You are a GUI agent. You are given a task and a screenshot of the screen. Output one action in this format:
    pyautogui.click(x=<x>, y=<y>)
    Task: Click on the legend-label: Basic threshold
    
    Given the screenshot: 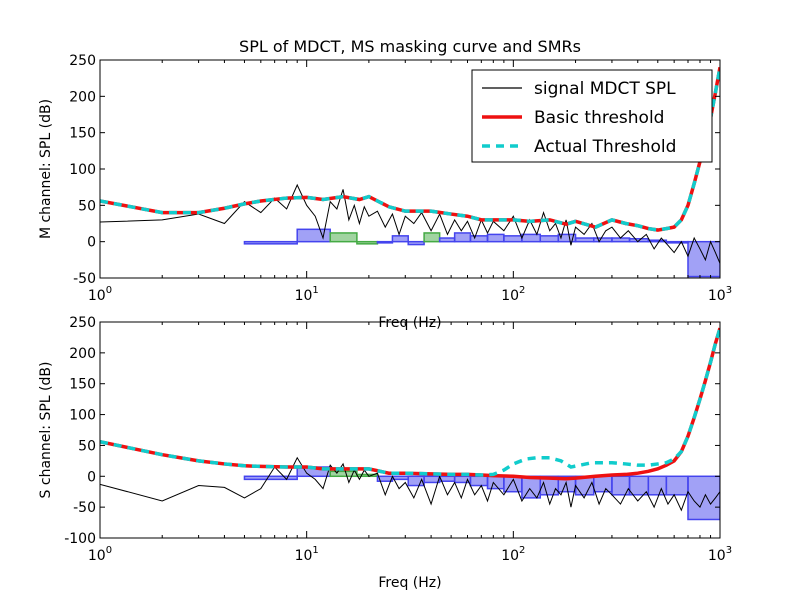 What is the action you would take?
    pyautogui.click(x=599, y=118)
    